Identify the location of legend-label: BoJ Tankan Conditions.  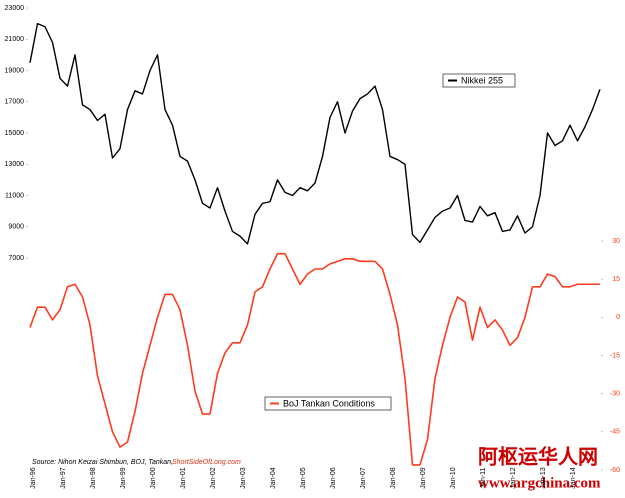
(329, 403).